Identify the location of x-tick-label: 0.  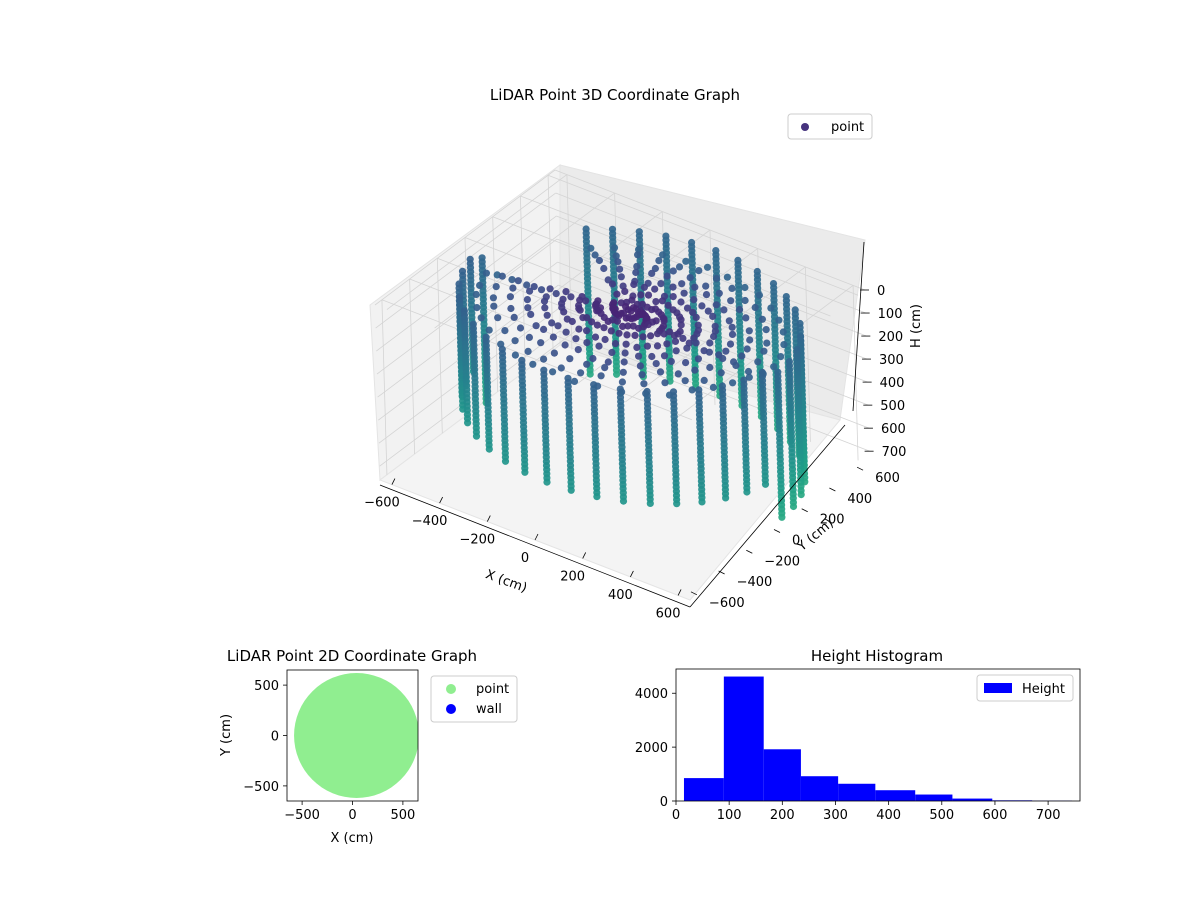
(352, 815).